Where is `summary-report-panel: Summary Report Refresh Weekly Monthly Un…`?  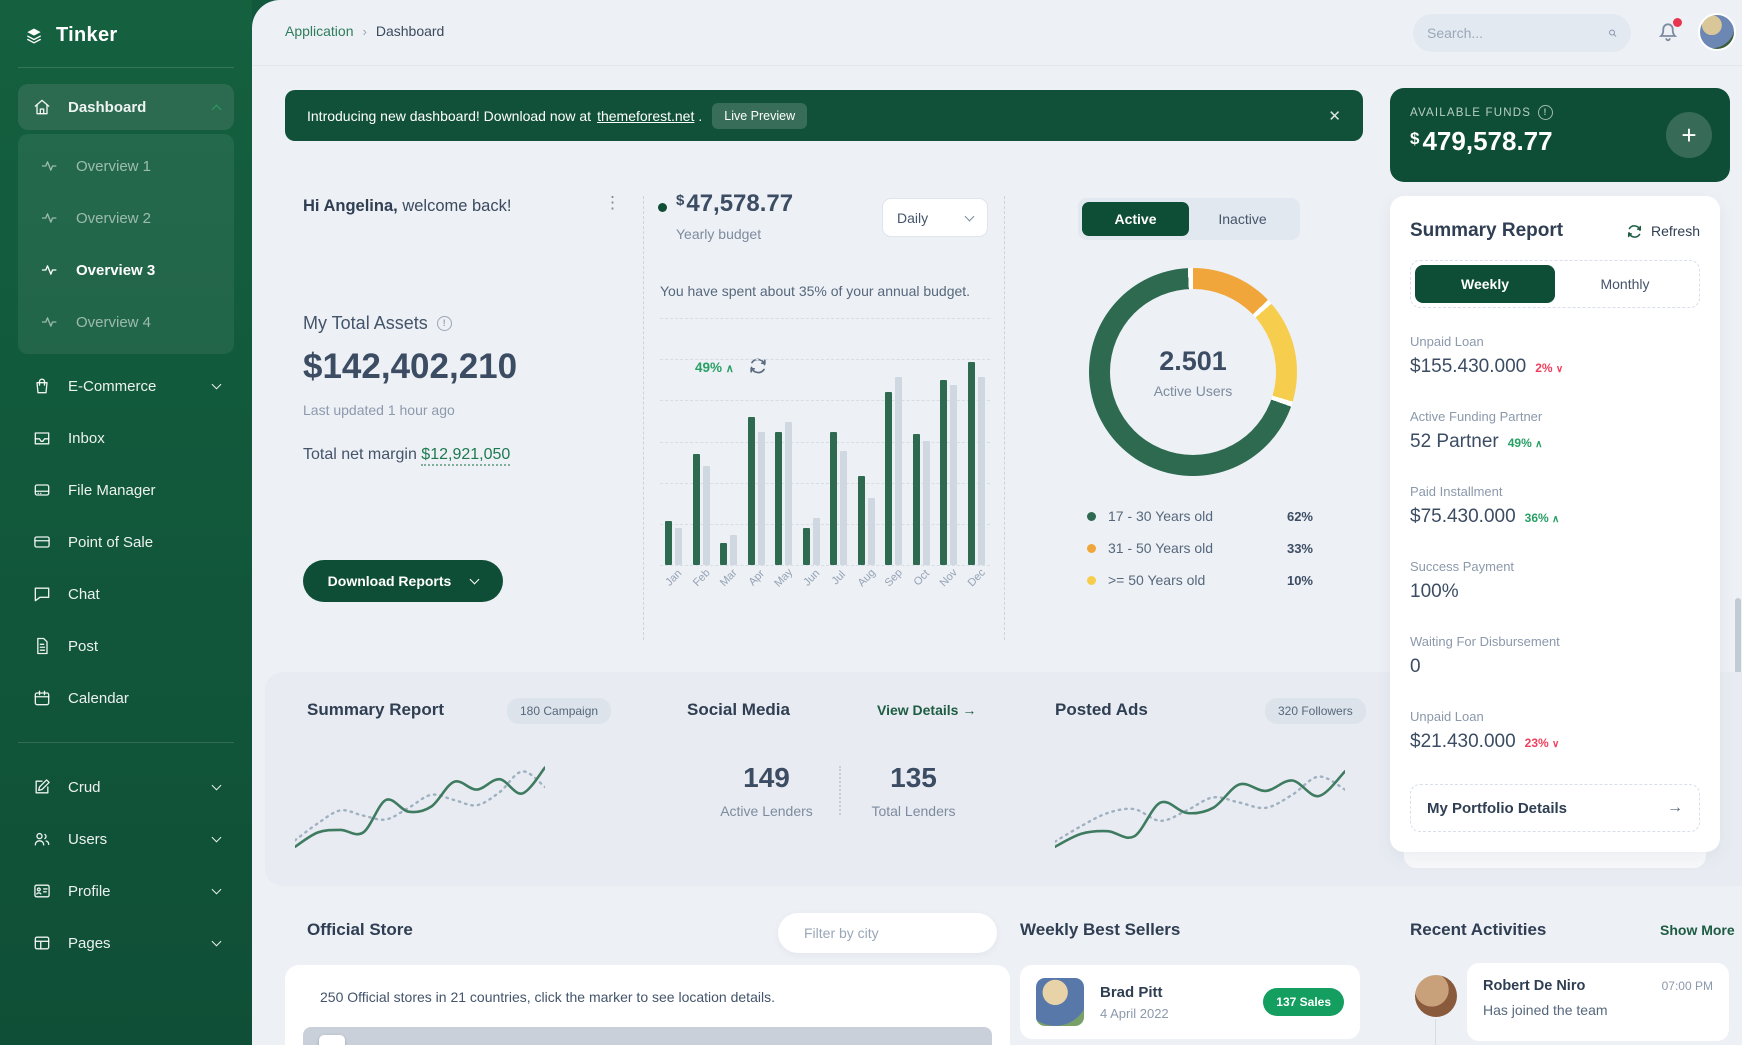 summary-report-panel: Summary Report Refresh Weekly Monthly Un… is located at coordinates (1555, 524).